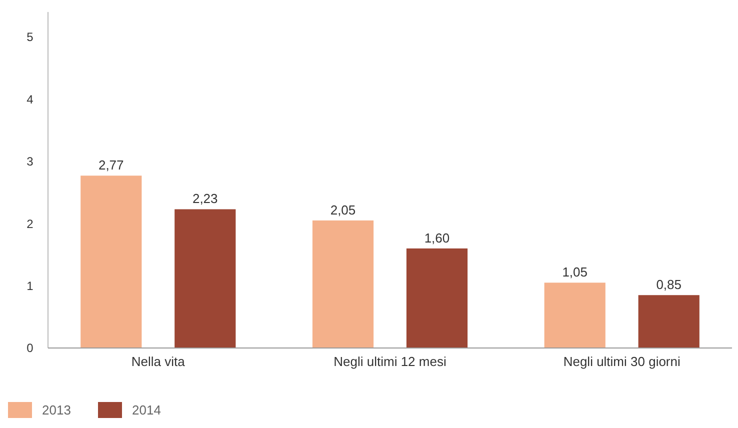 The height and width of the screenshot is (428, 738). What do you see at coordinates (30, 223) in the screenshot?
I see `y-tick-label: 2` at bounding box center [30, 223].